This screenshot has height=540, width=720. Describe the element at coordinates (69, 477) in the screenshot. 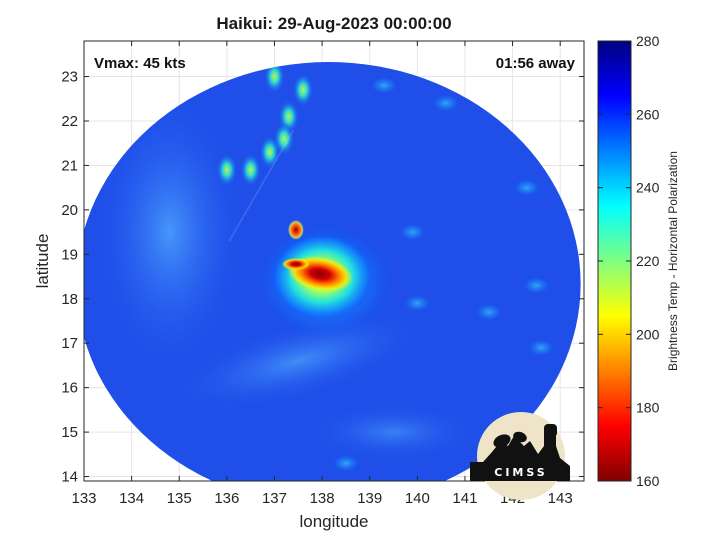

I see `y-tick-label: 14` at that location.